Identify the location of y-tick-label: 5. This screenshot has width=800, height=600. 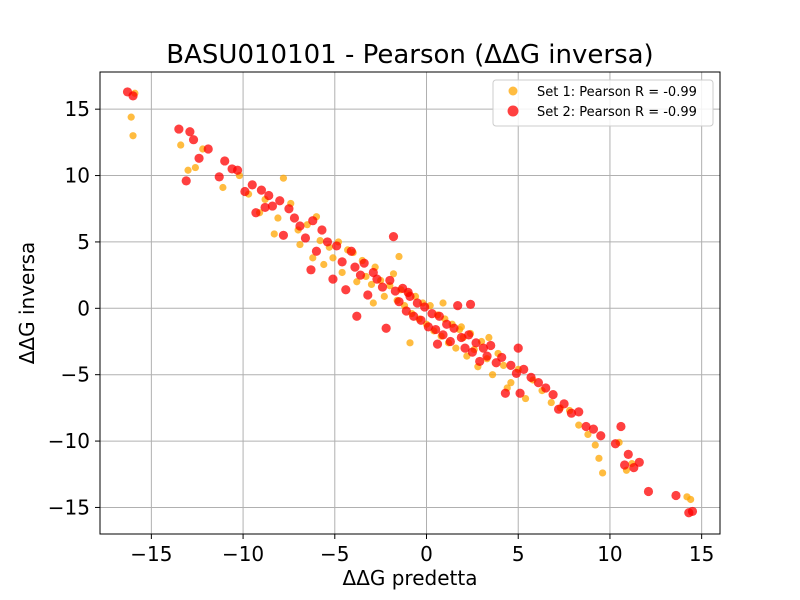
(83, 242).